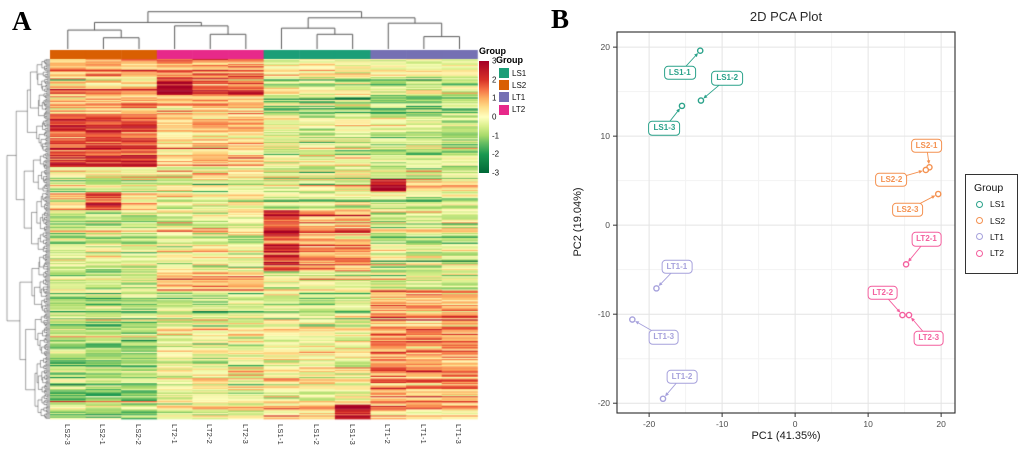 This screenshot has height=449, width=1020. Describe the element at coordinates (926, 146) in the screenshot. I see `pca-point-label: LS2-1` at that location.